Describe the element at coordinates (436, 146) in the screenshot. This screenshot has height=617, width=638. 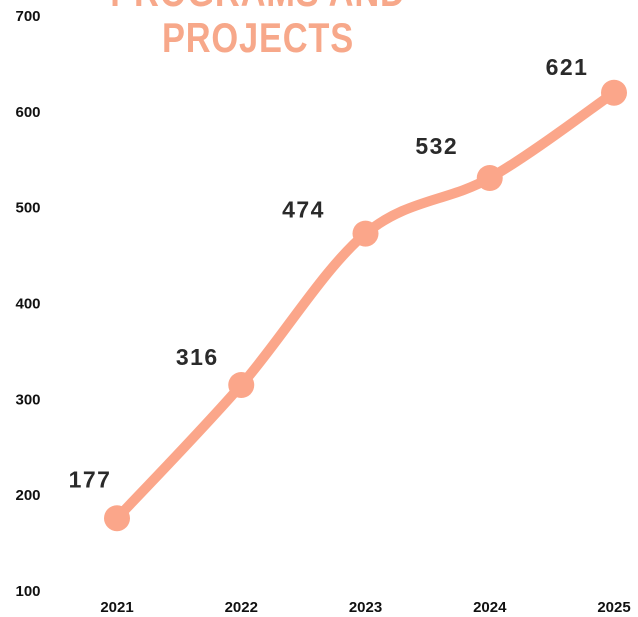
I see `data-label: 532` at that location.